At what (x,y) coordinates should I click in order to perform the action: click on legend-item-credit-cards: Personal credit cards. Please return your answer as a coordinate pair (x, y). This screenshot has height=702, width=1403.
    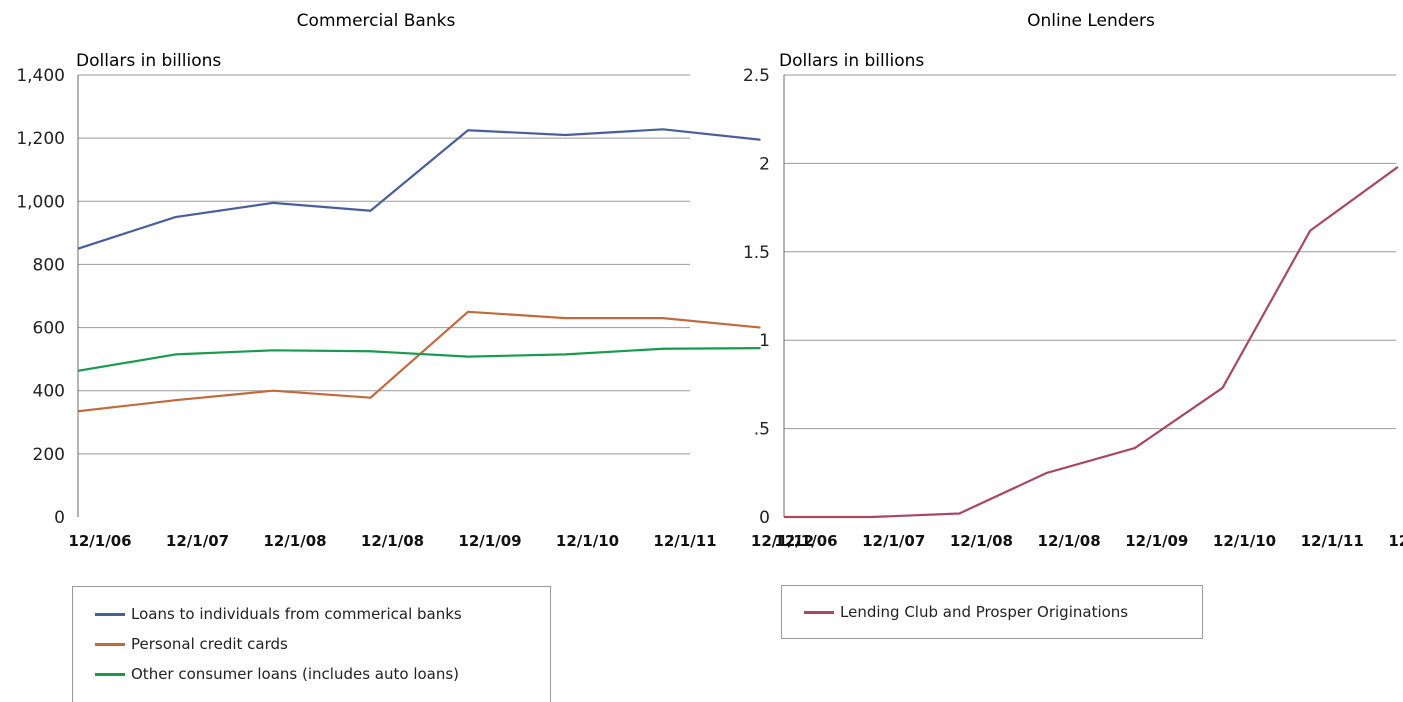
    Looking at the image, I should click on (191, 644).